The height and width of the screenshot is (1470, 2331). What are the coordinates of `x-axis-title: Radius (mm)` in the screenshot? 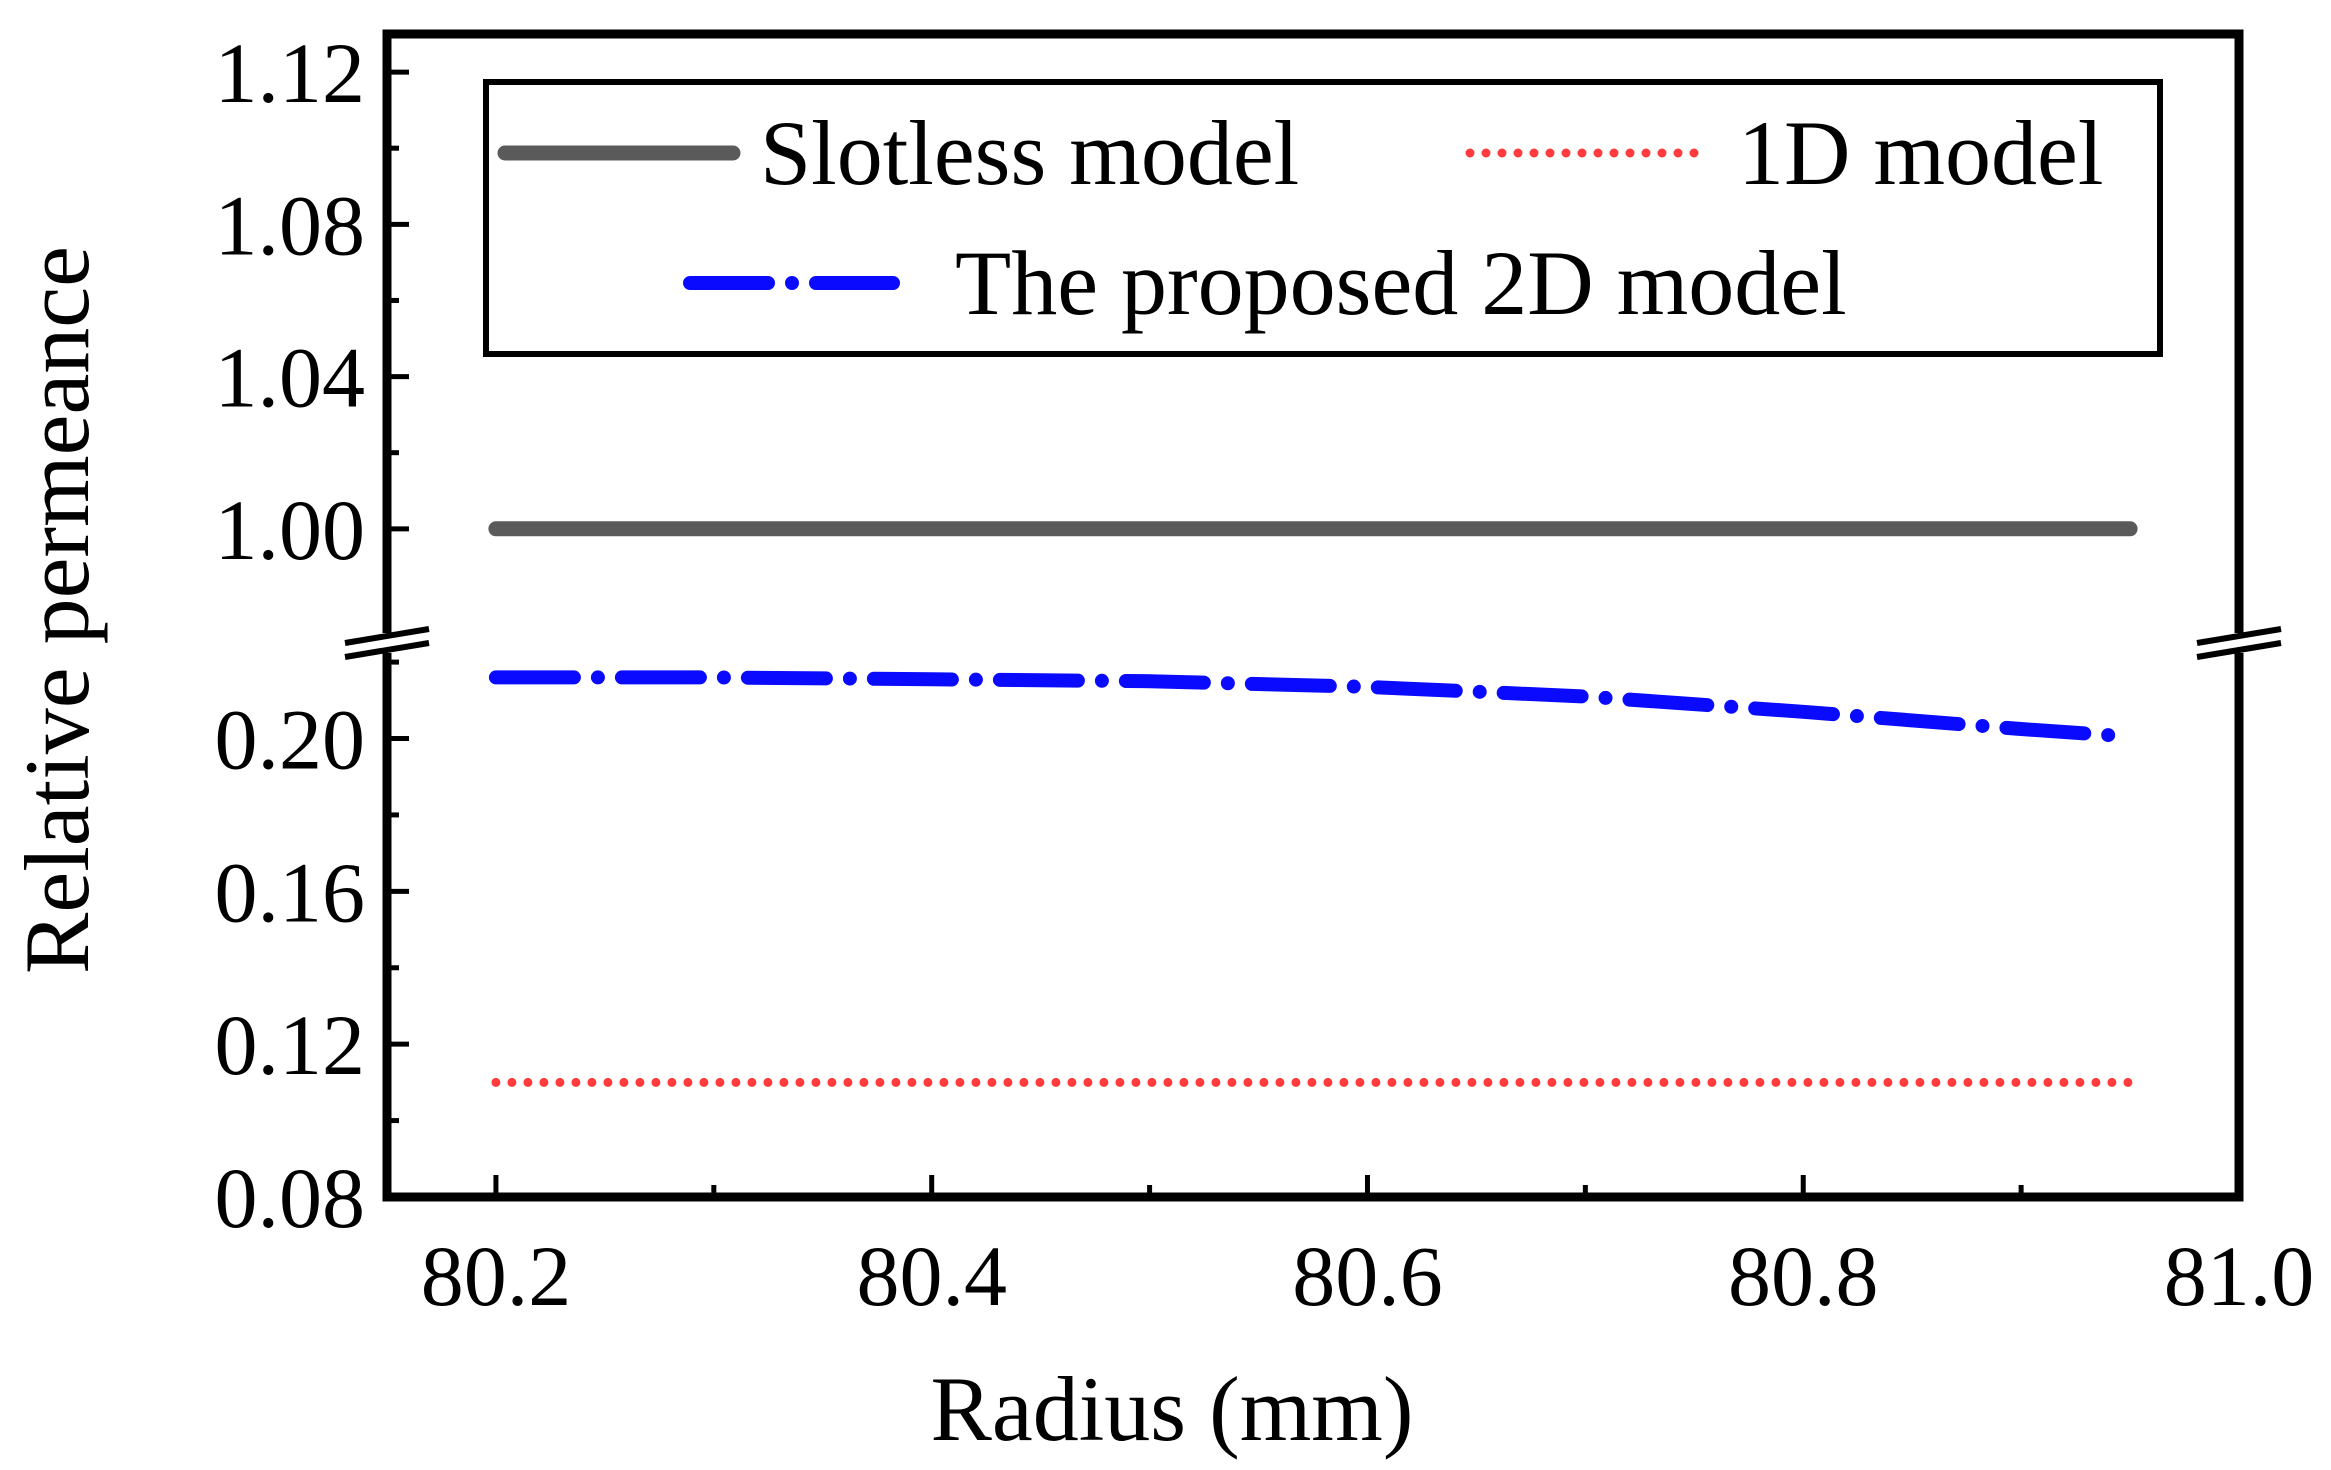 It's located at (1172, 1409).